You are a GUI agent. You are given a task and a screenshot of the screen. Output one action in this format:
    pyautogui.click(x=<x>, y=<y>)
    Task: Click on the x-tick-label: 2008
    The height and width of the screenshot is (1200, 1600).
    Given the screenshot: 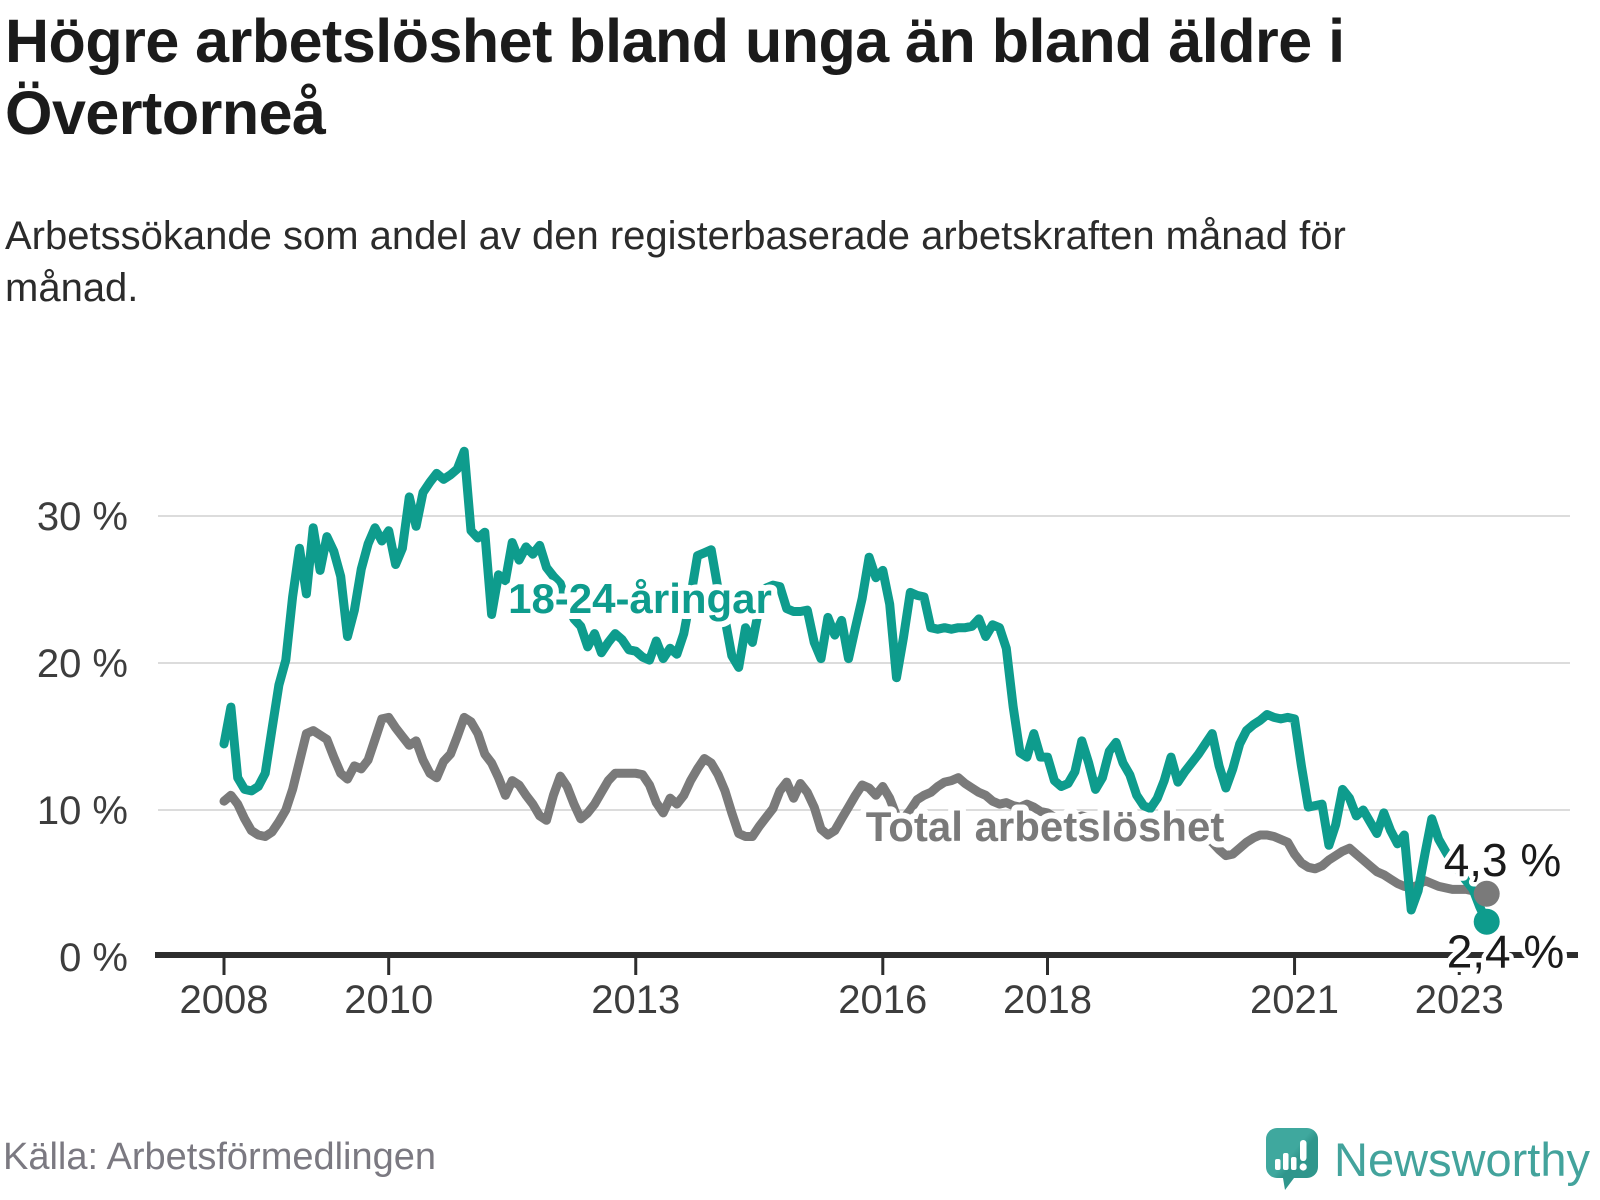 What is the action you would take?
    pyautogui.click(x=224, y=1000)
    